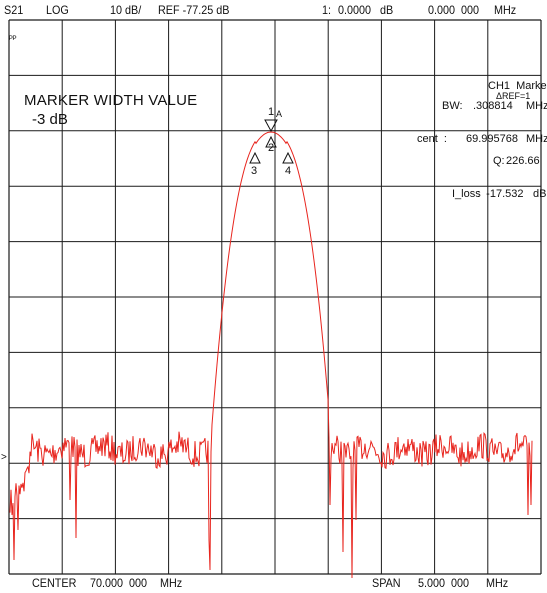 The height and width of the screenshot is (593, 547). I want to click on marker-width-level: -3 dB, so click(50, 119).